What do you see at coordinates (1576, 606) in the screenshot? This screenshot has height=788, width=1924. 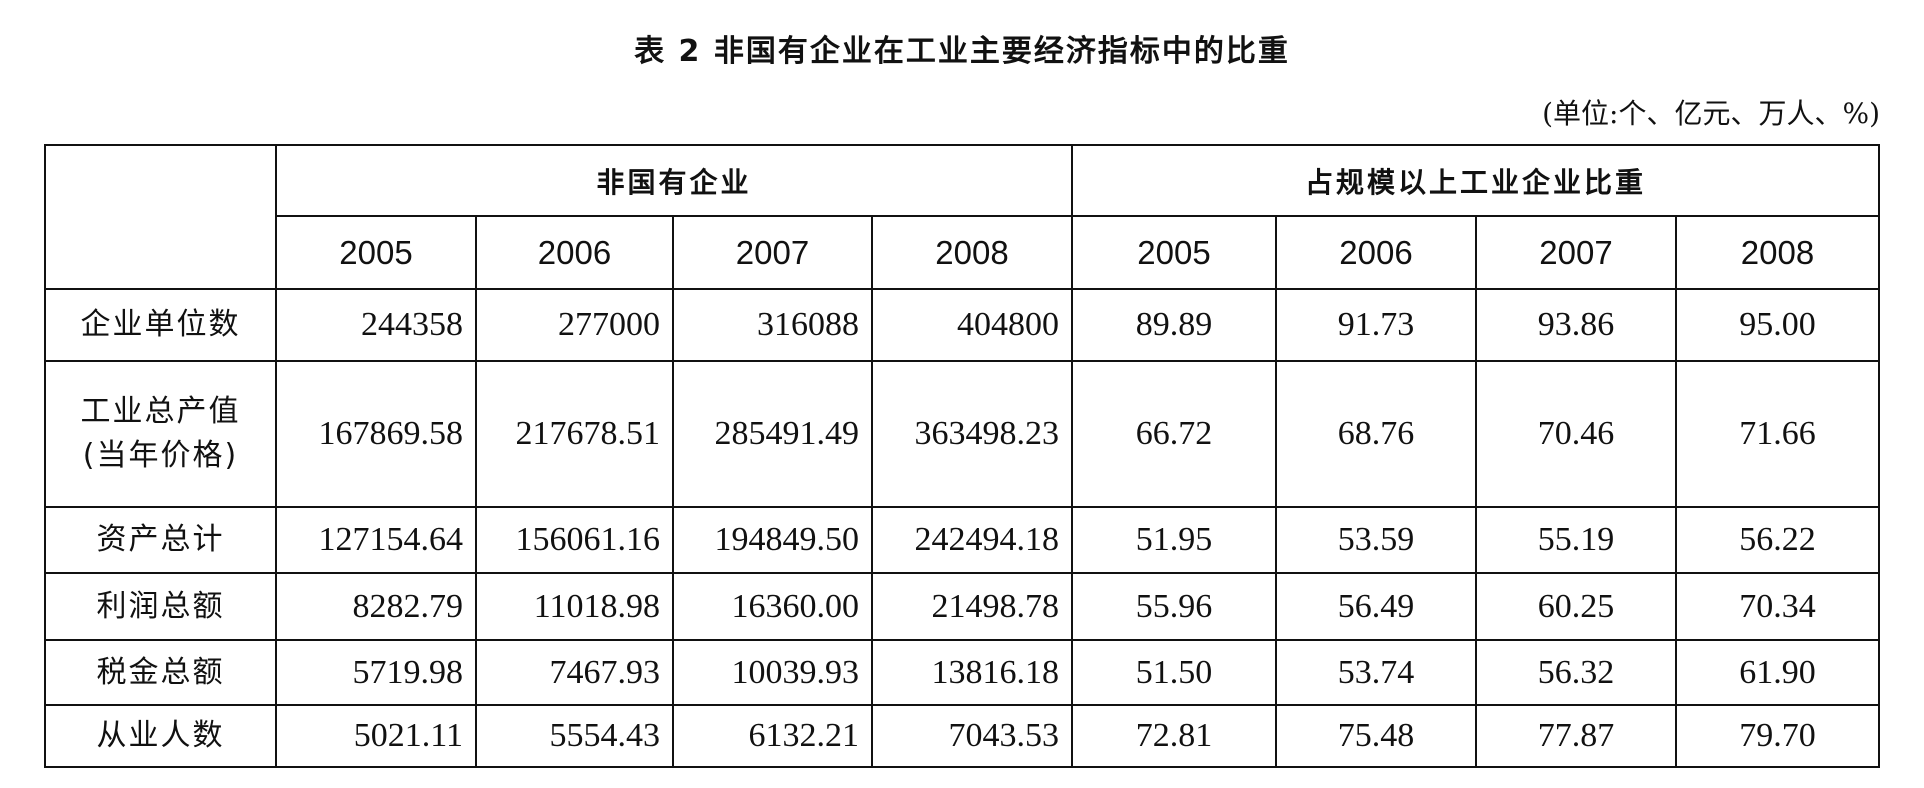 I see `cell: 60.25` at bounding box center [1576, 606].